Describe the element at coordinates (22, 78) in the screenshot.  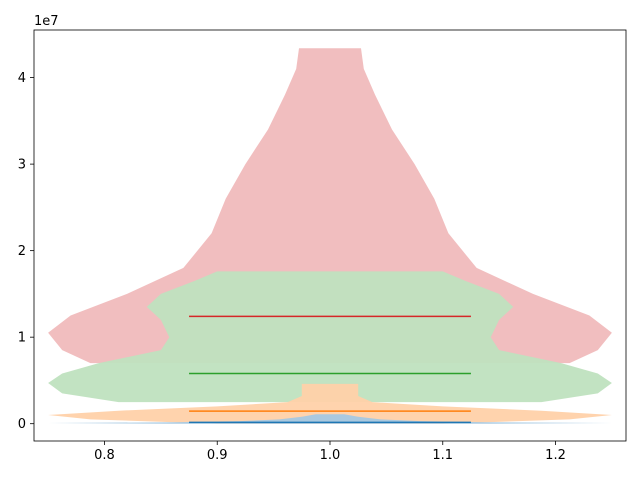
I see `y-tick-label: 4` at that location.